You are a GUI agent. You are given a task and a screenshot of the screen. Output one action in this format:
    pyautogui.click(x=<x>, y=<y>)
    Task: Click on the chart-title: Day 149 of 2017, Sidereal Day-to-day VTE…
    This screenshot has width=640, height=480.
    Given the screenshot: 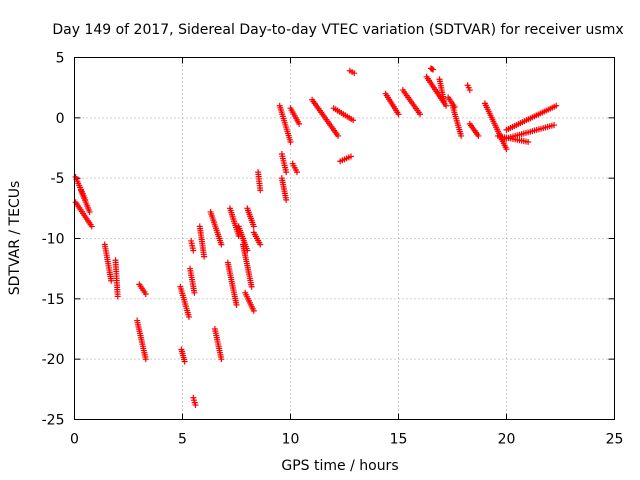 What is the action you would take?
    pyautogui.click(x=337, y=30)
    